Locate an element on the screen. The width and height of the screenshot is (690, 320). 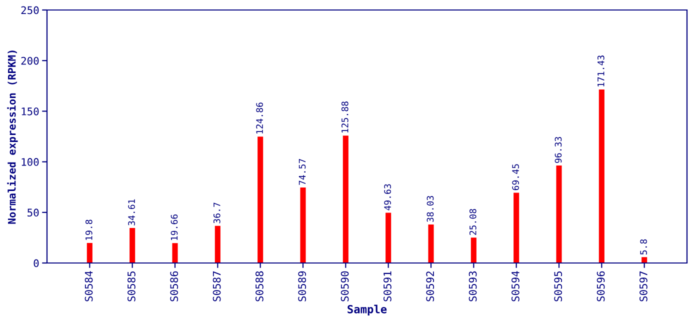
data-label: 5.8 is located at coordinates (643, 246).